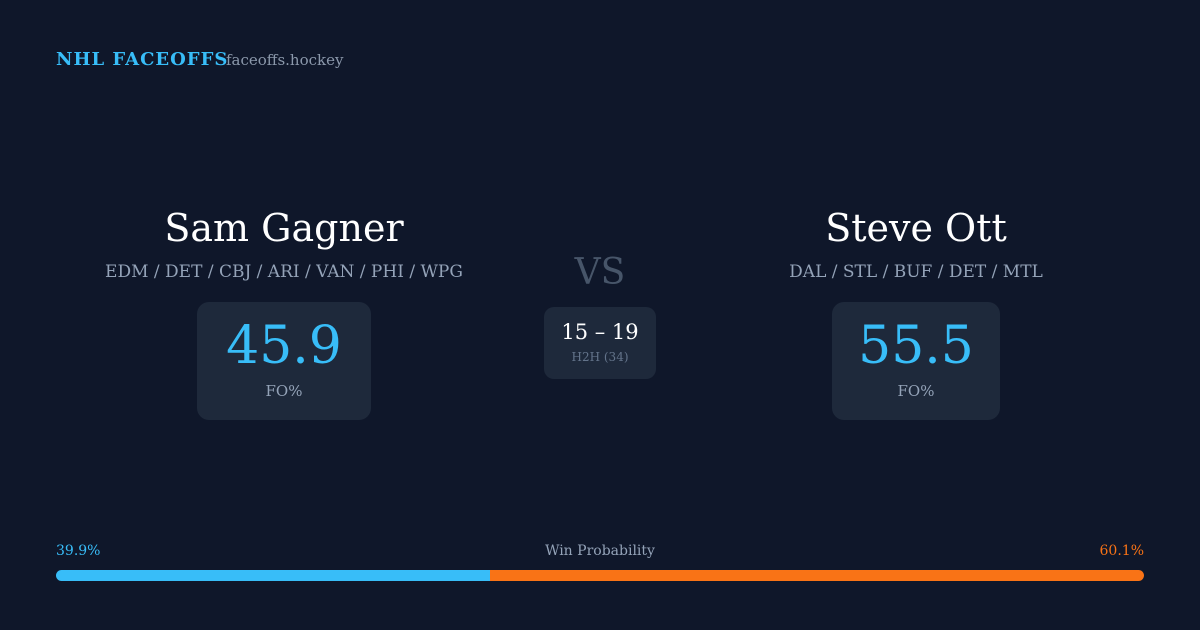 The height and width of the screenshot is (630, 1200). What do you see at coordinates (284, 346) in the screenshot?
I see `stat-value: 45.9` at bounding box center [284, 346].